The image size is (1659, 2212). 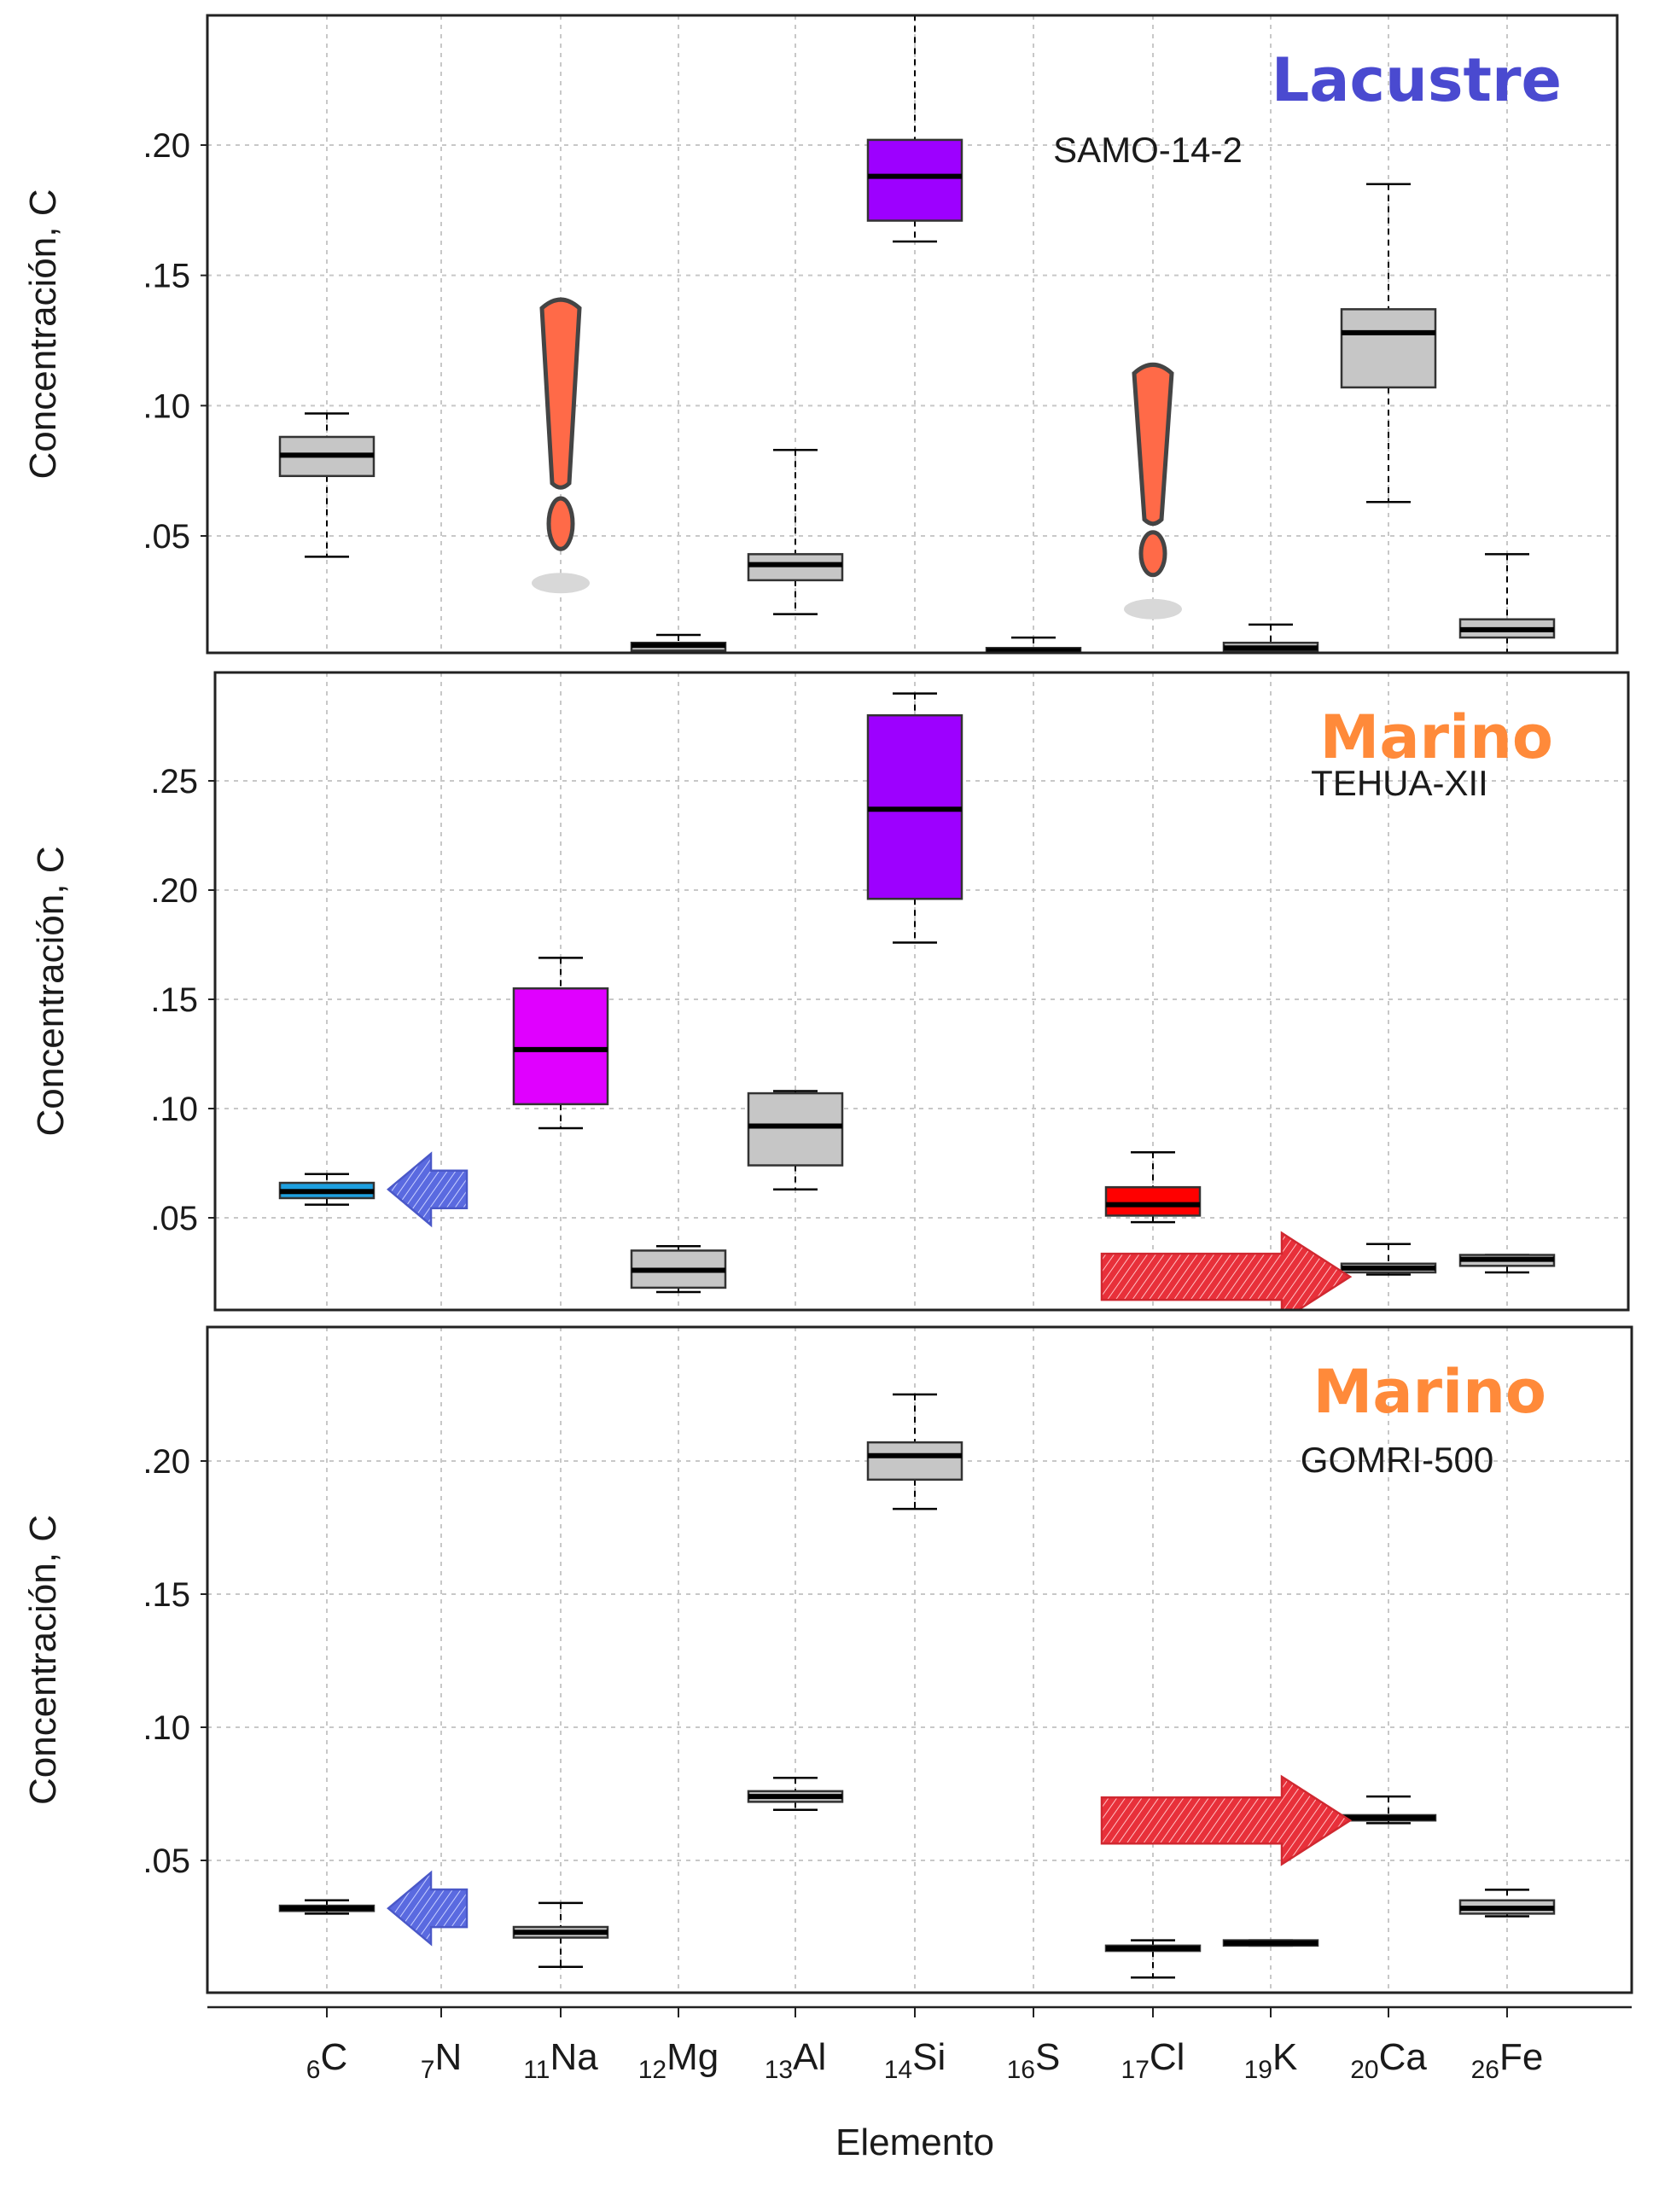 What do you see at coordinates (1148, 150) in the screenshot?
I see `sample-label: SAMO-14-2` at bounding box center [1148, 150].